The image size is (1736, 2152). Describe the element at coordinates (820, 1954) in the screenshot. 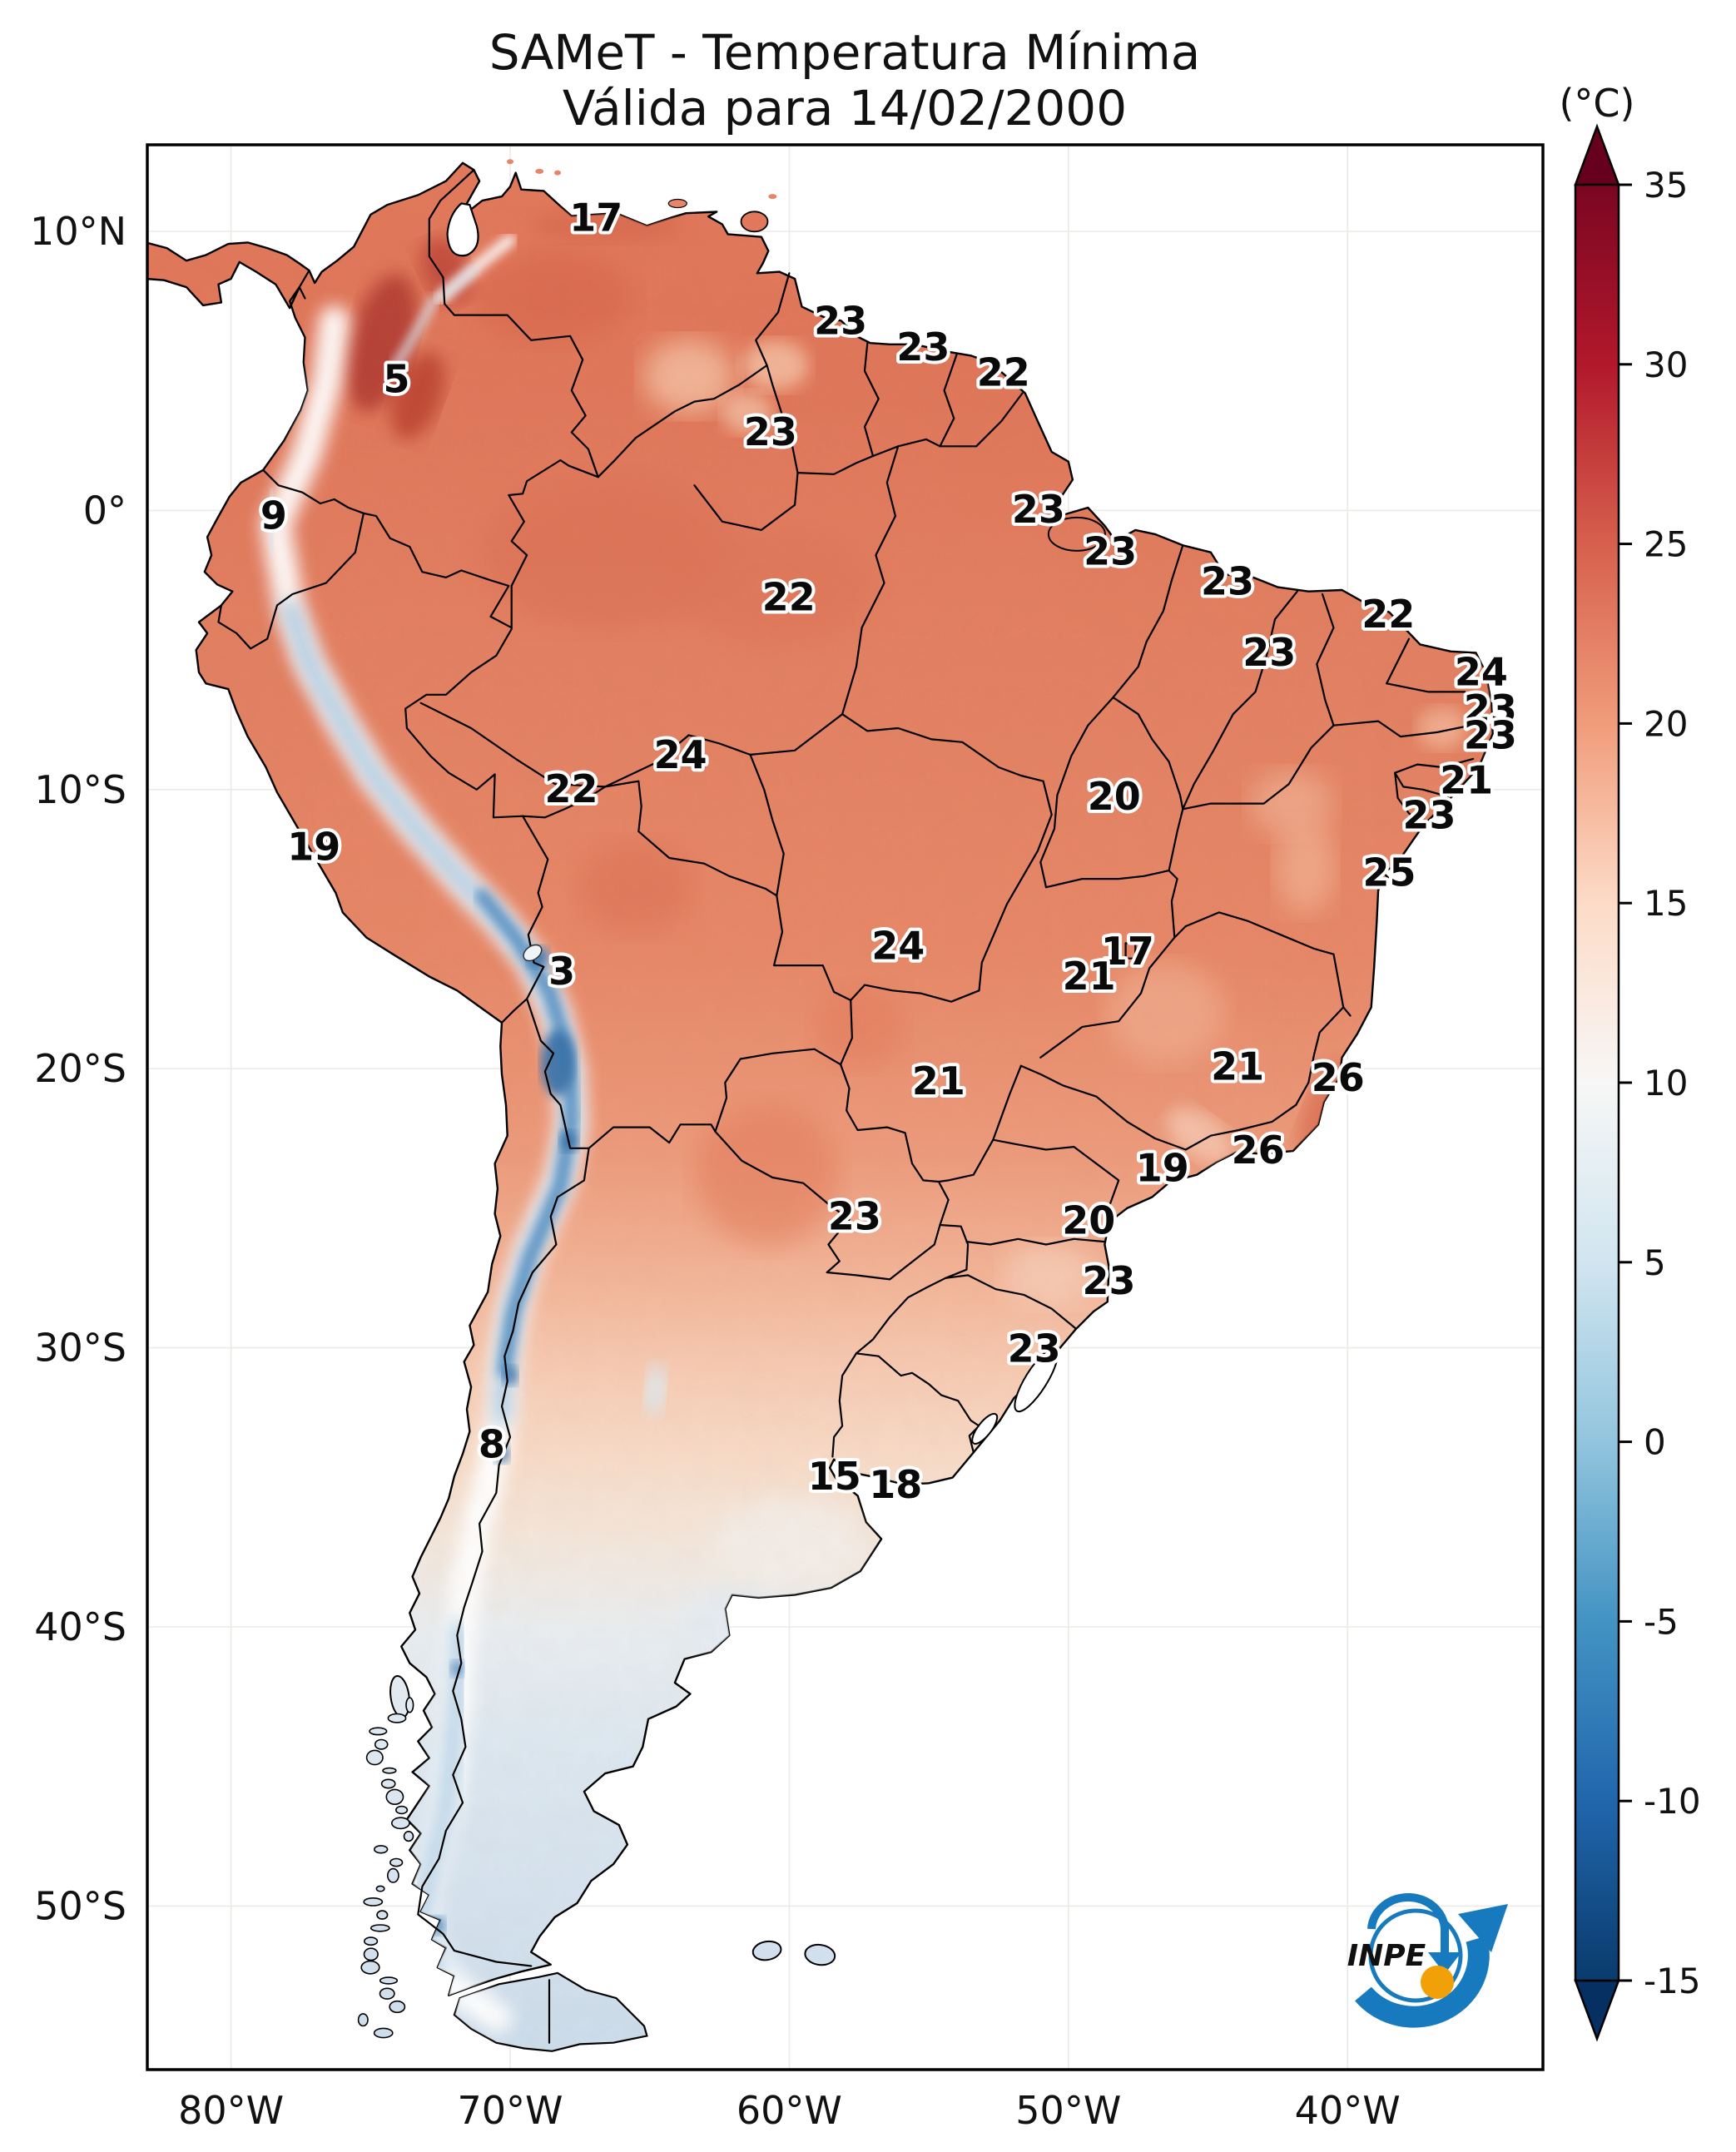

I see `falkland-east-island` at that location.